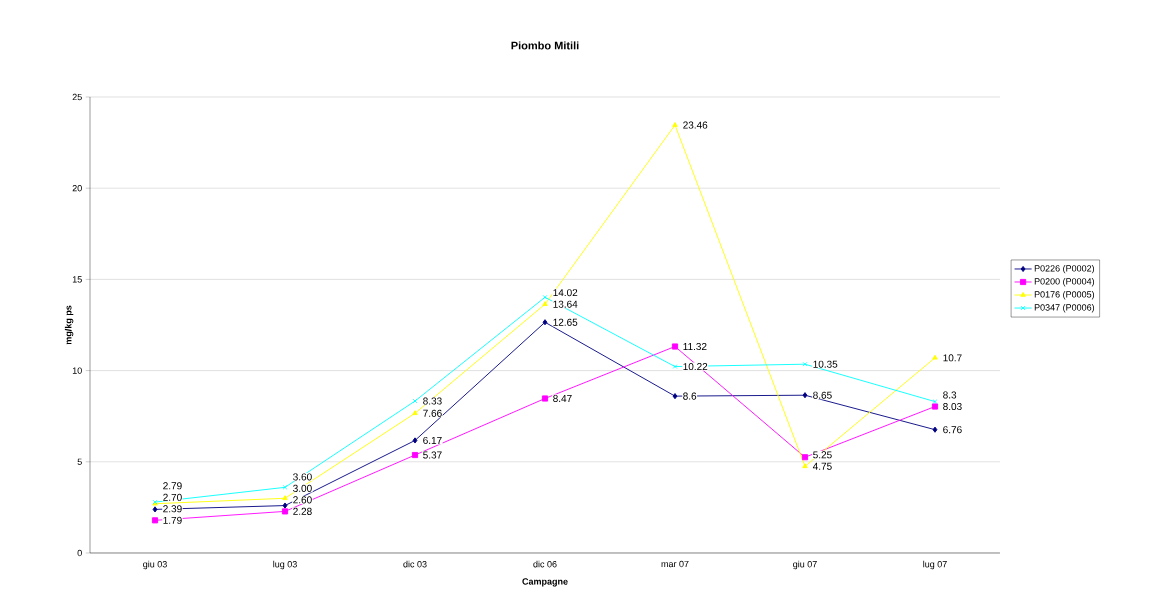 Image resolution: width=1165 pixels, height=605 pixels. Describe the element at coordinates (952, 358) in the screenshot. I see `data-label: 10.7` at that location.